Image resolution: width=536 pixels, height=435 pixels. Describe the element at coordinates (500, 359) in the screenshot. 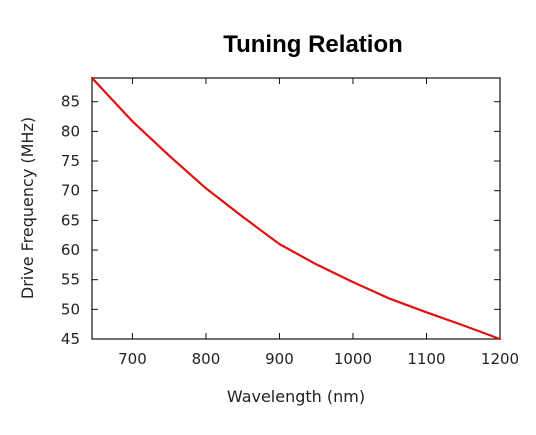

I see `x-tick-label: 1200` at that location.